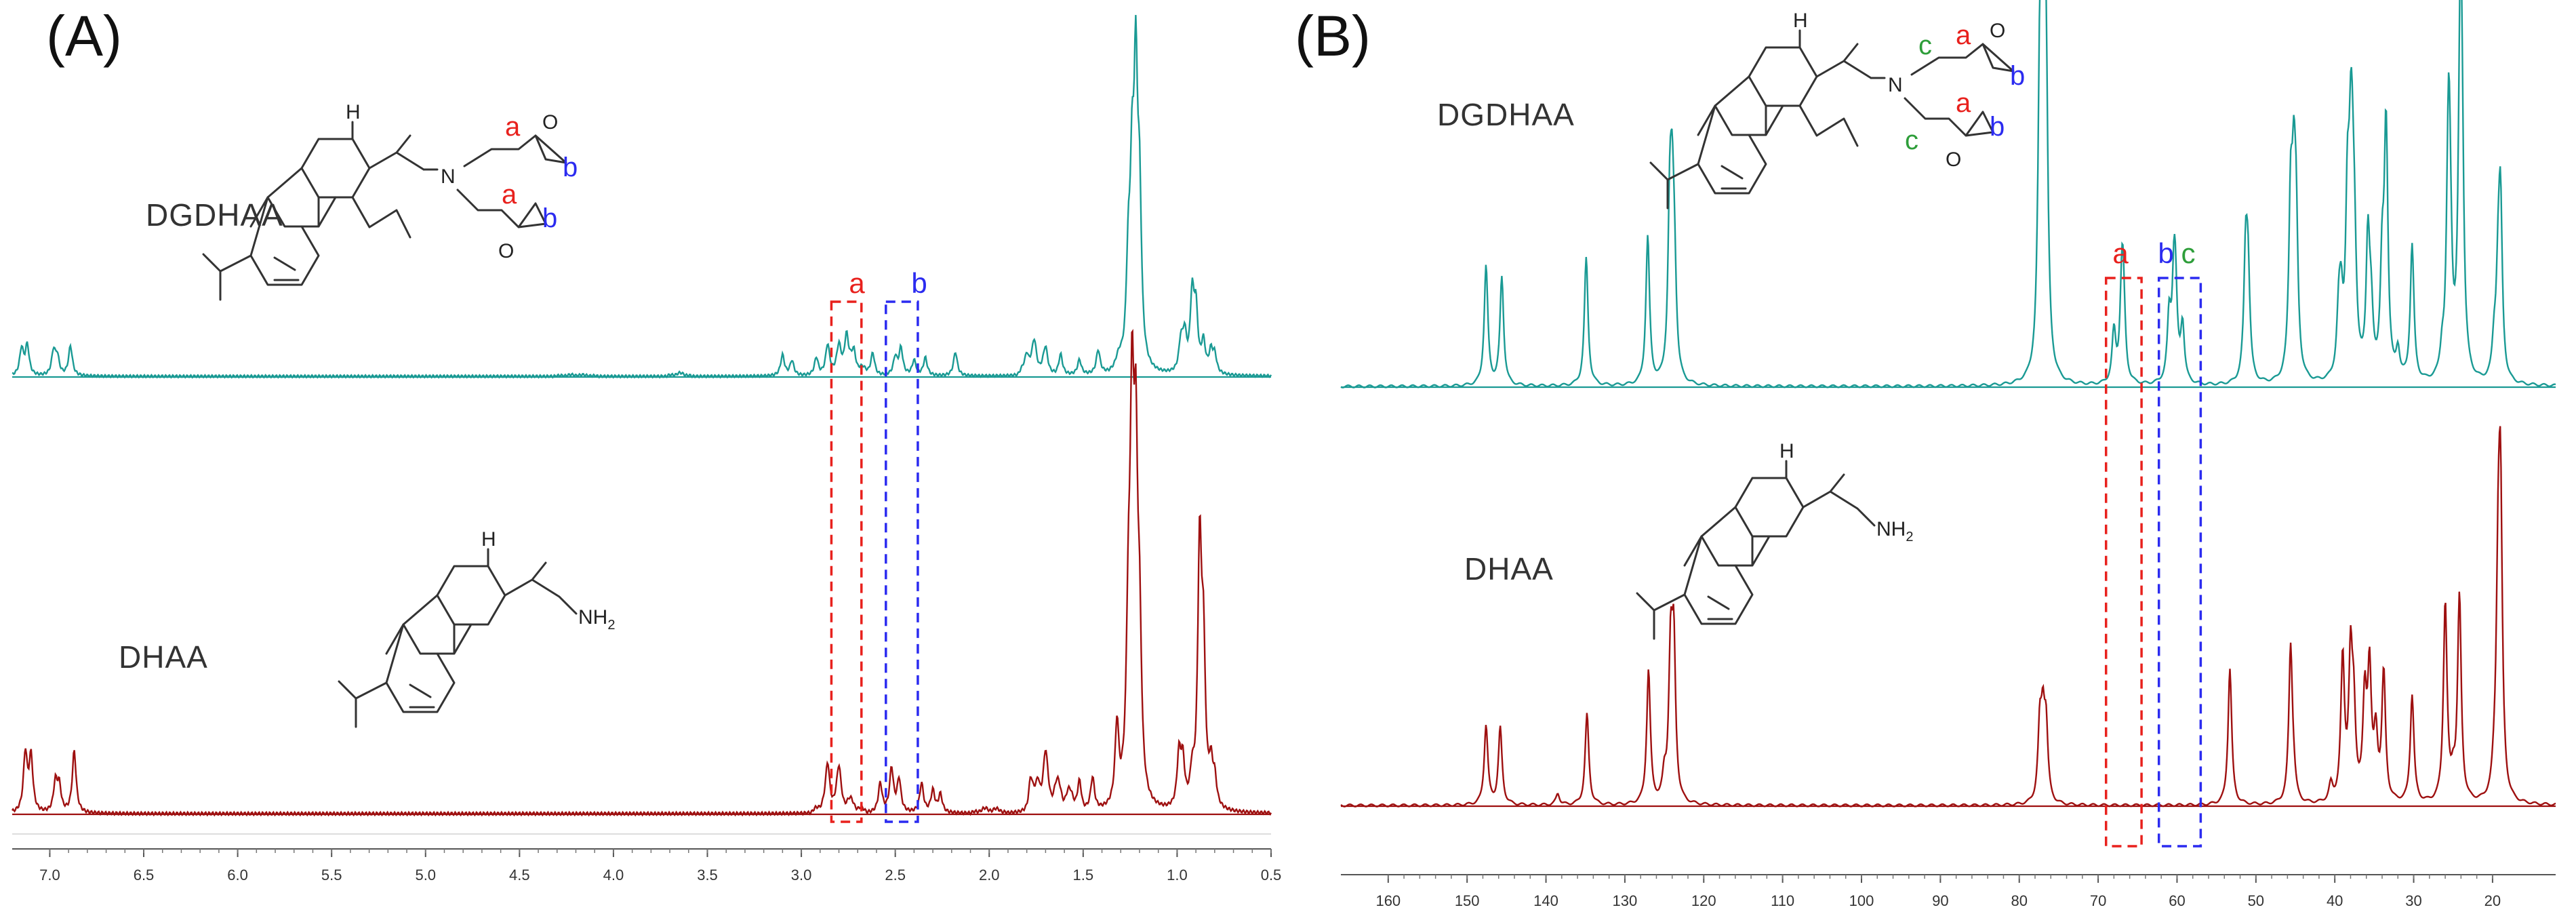 This screenshot has height=914, width=2576. What do you see at coordinates (550, 122) in the screenshot?
I see `o-atom-a1: O` at bounding box center [550, 122].